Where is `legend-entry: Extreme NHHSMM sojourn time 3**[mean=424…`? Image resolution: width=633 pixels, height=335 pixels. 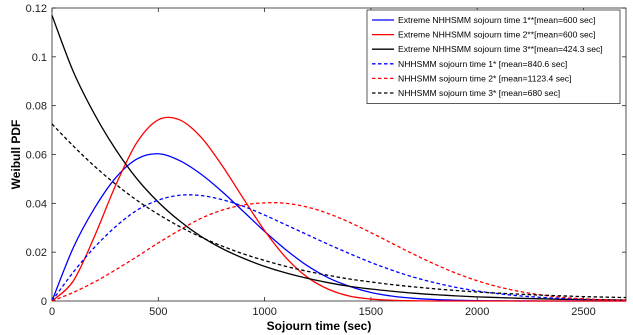
legend-entry: Extreme NHHSMM sojourn time 3**[mean=424… is located at coordinates (500, 49).